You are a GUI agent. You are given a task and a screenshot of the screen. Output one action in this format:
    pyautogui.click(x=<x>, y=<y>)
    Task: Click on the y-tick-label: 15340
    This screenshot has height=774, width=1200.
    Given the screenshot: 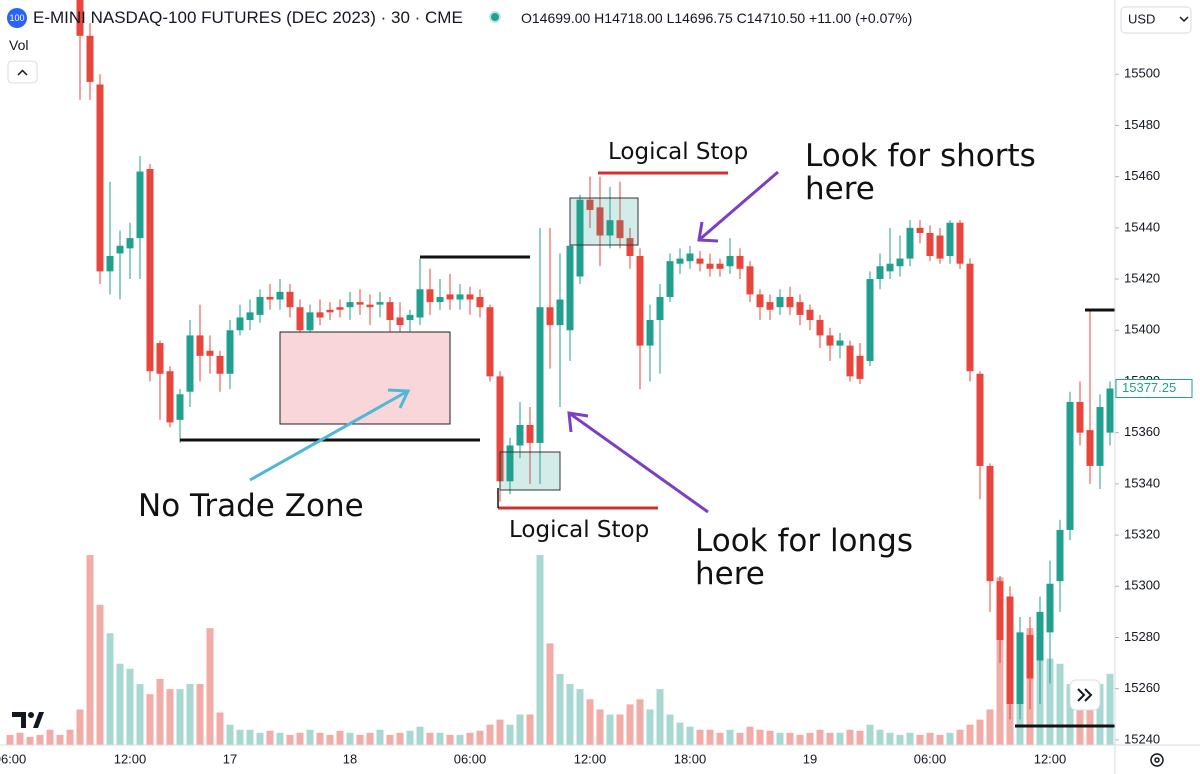 What is the action you would take?
    pyautogui.click(x=1142, y=482)
    